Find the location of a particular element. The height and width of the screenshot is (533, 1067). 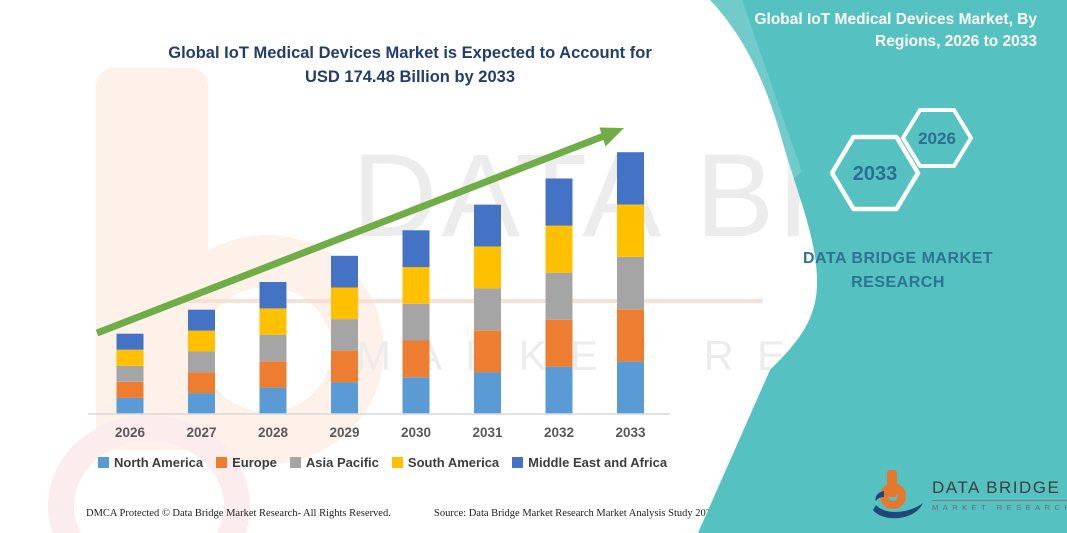

x-axis-label-2029: 2029 is located at coordinates (344, 432).